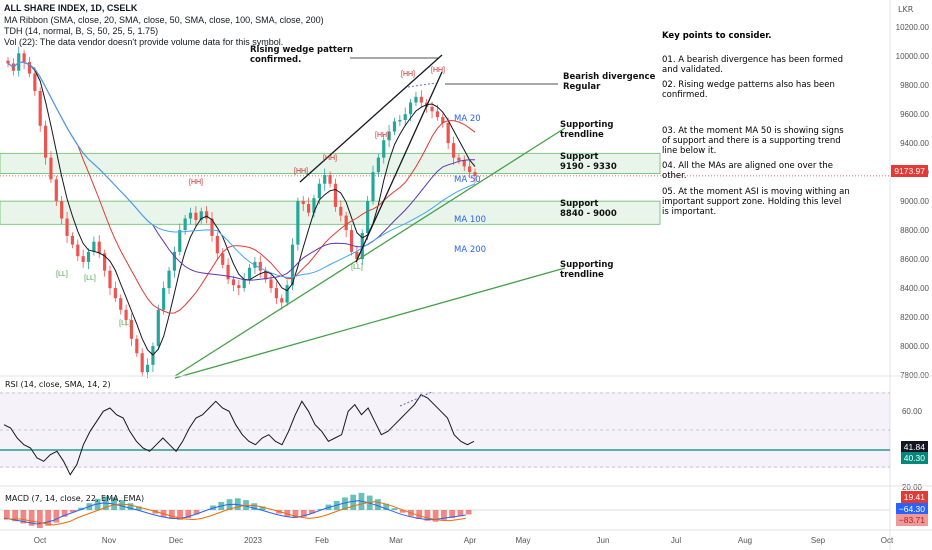  Describe the element at coordinates (470, 250) in the screenshot. I see `ma200-label: MA 200` at that location.